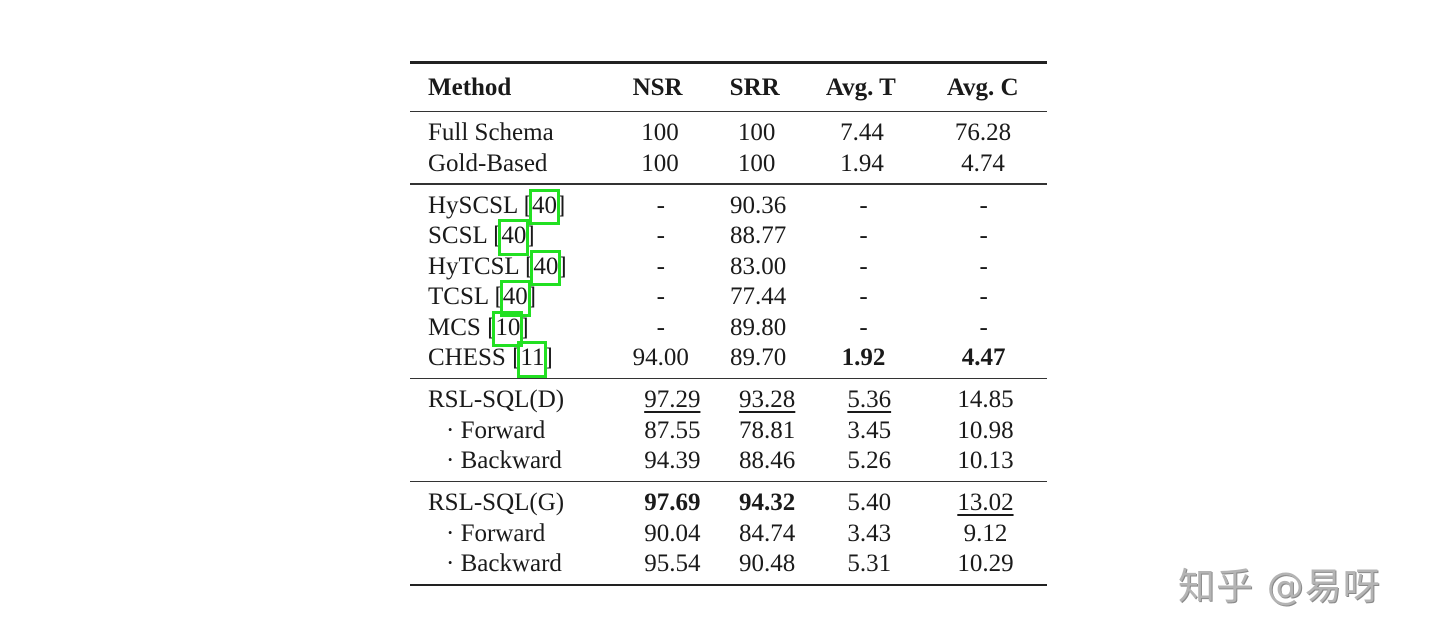  Describe the element at coordinates (728, 237) in the screenshot. I see `table-row: SCSL [40] - 88.77 - -` at that location.